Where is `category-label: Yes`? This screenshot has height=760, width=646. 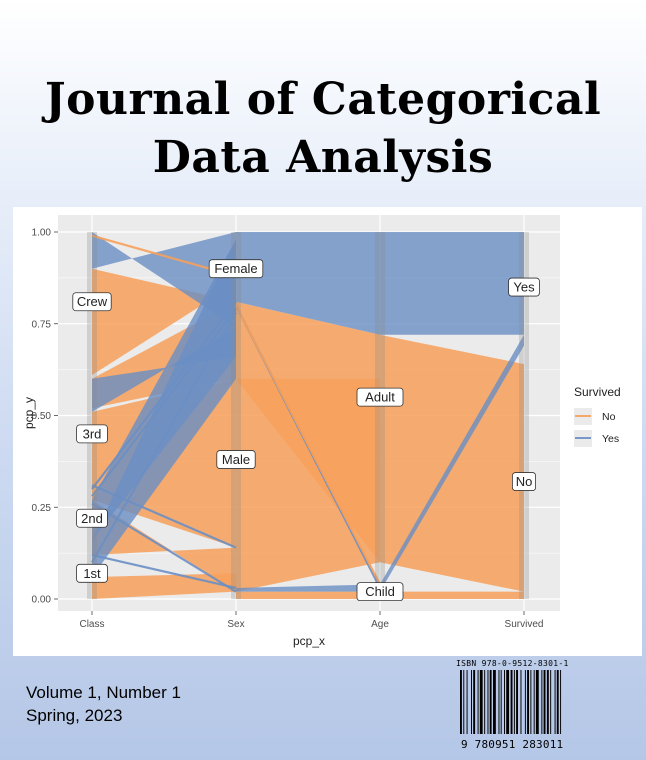 category-label: Yes is located at coordinates (524, 287).